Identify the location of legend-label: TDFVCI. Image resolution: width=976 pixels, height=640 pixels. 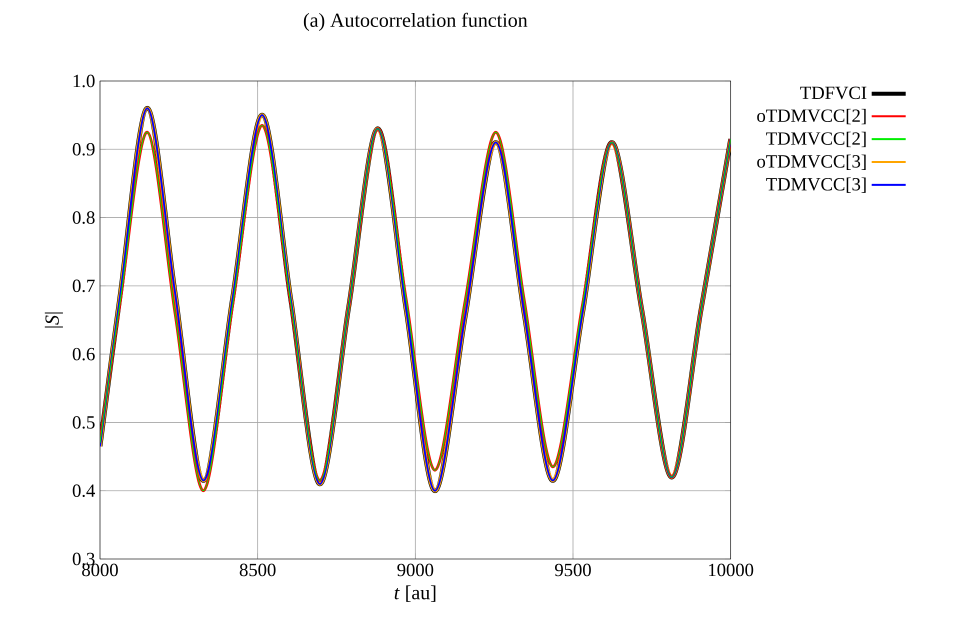
(833, 93).